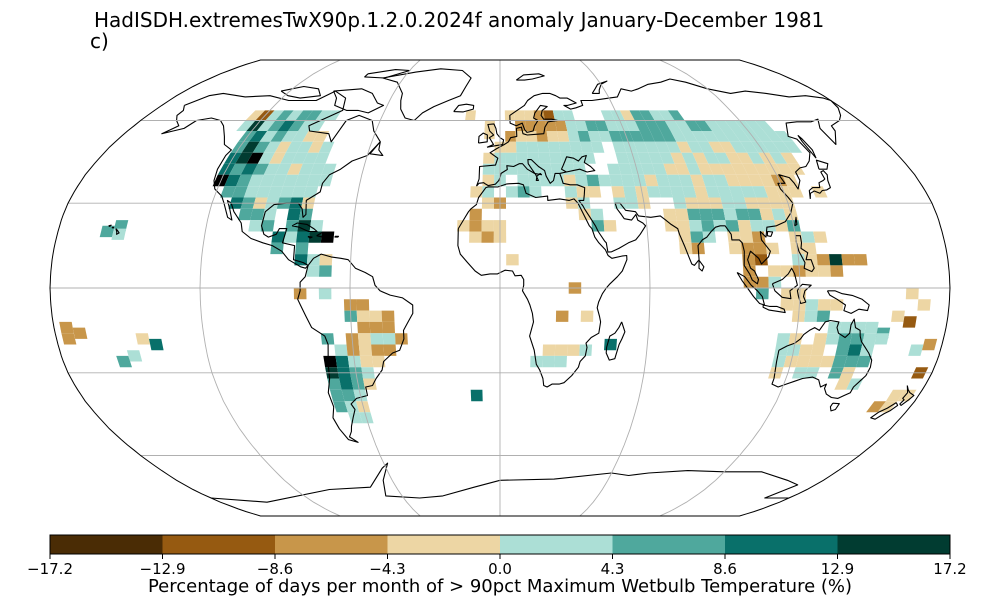 The height and width of the screenshot is (600, 1000). Describe the element at coordinates (163, 569) in the screenshot. I see `colorbar-tick-label: −12.9` at that location.